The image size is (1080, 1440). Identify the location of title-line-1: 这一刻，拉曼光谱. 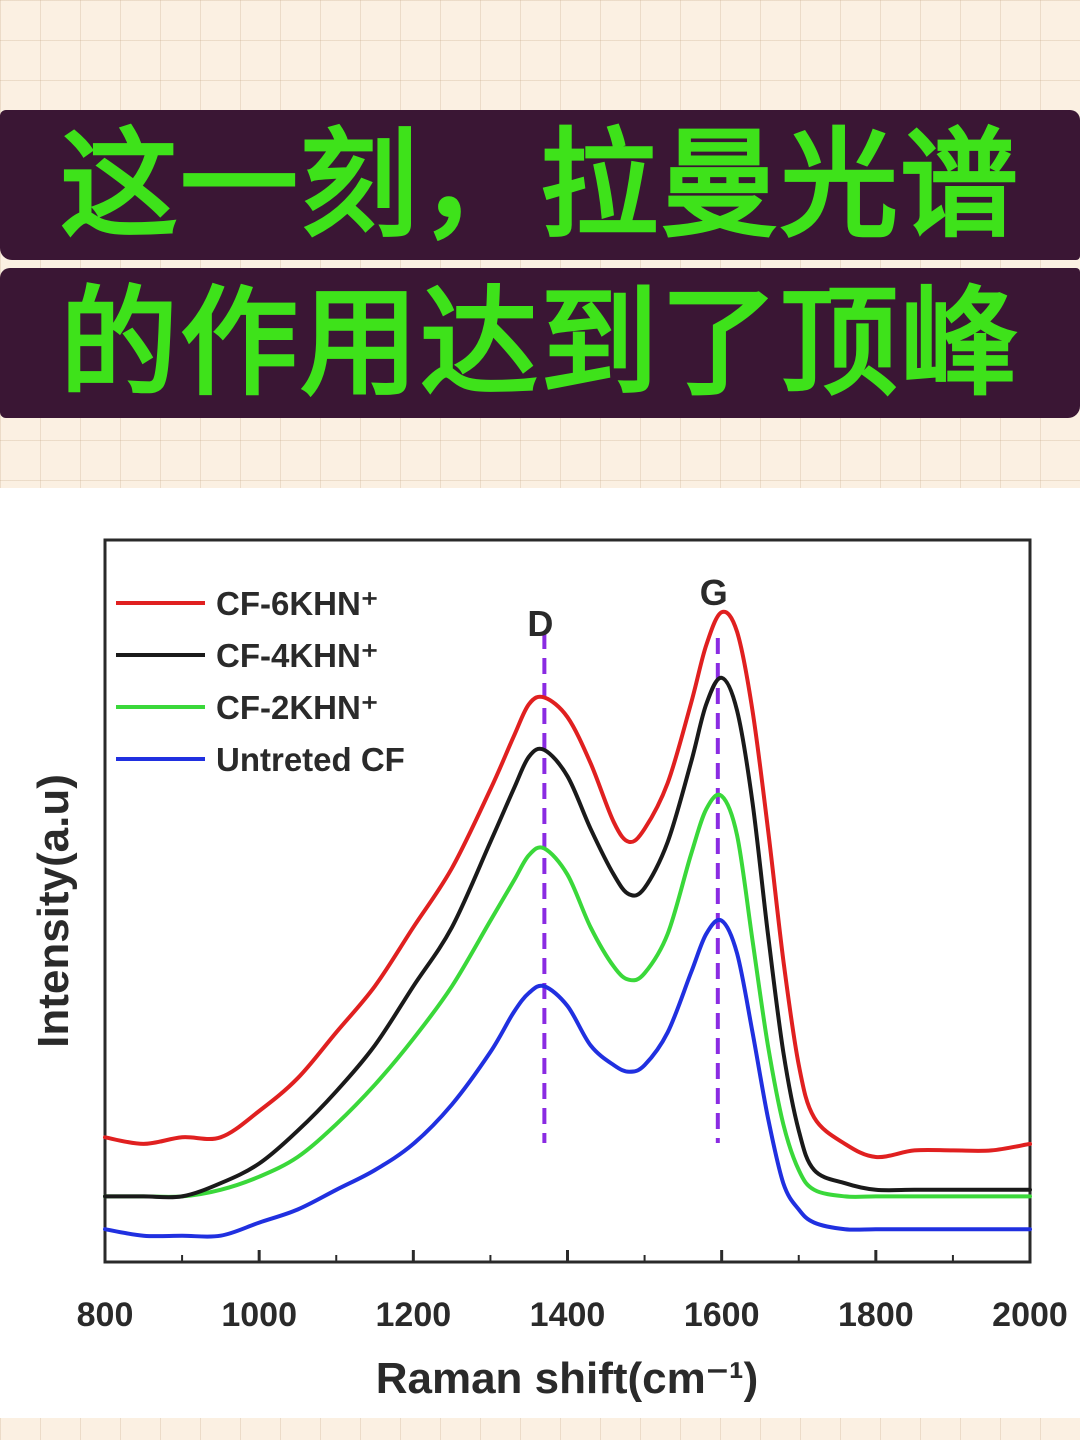
(539, 185).